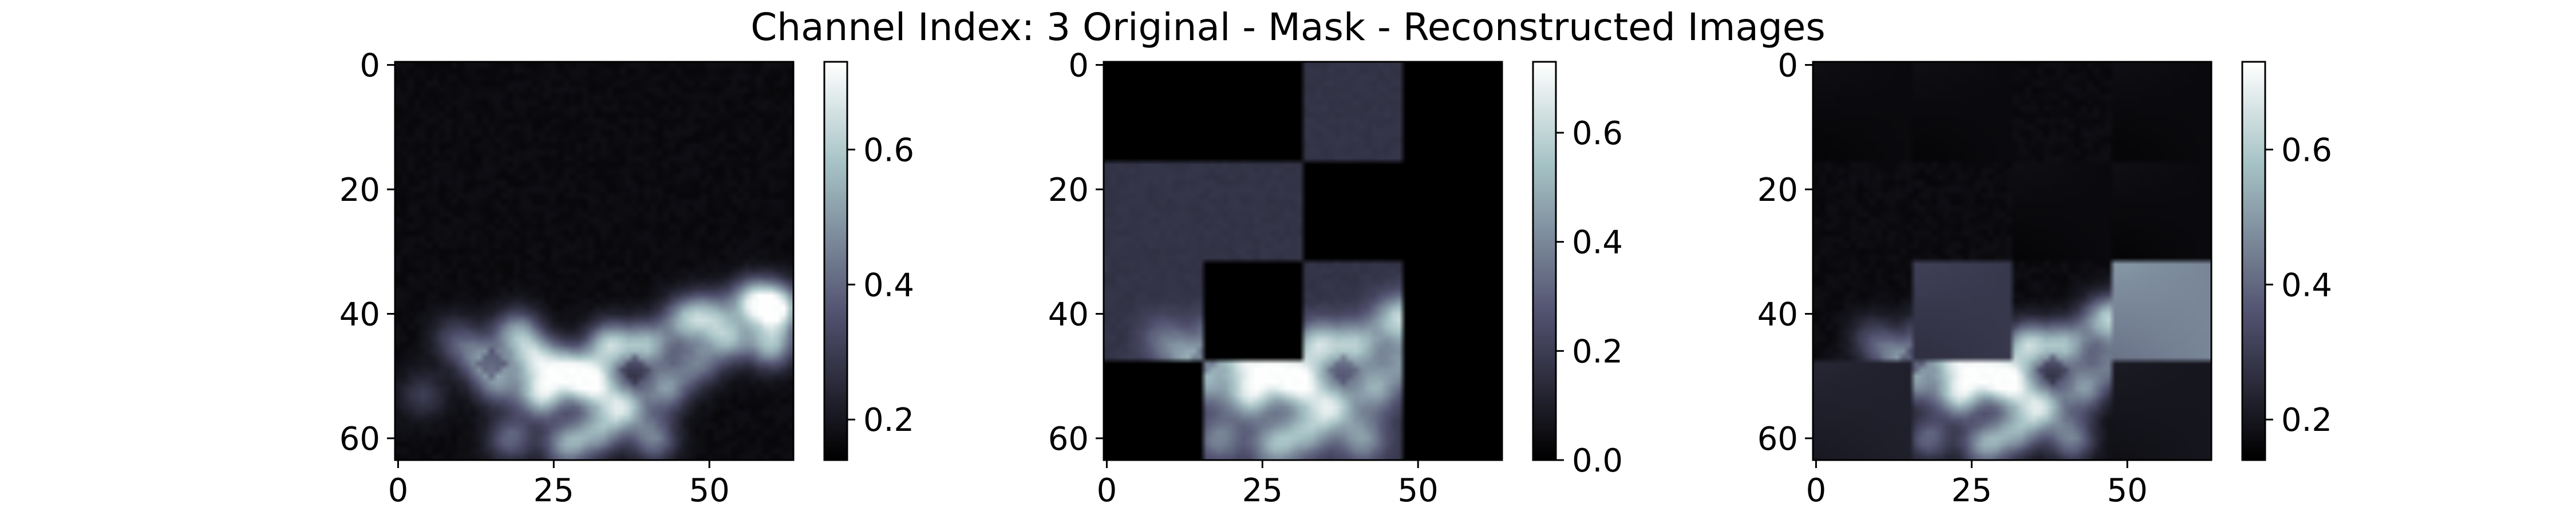 The width and height of the screenshot is (2576, 515). What do you see at coordinates (1068, 439) in the screenshot?
I see `mask-y-tick-label: 60` at bounding box center [1068, 439].